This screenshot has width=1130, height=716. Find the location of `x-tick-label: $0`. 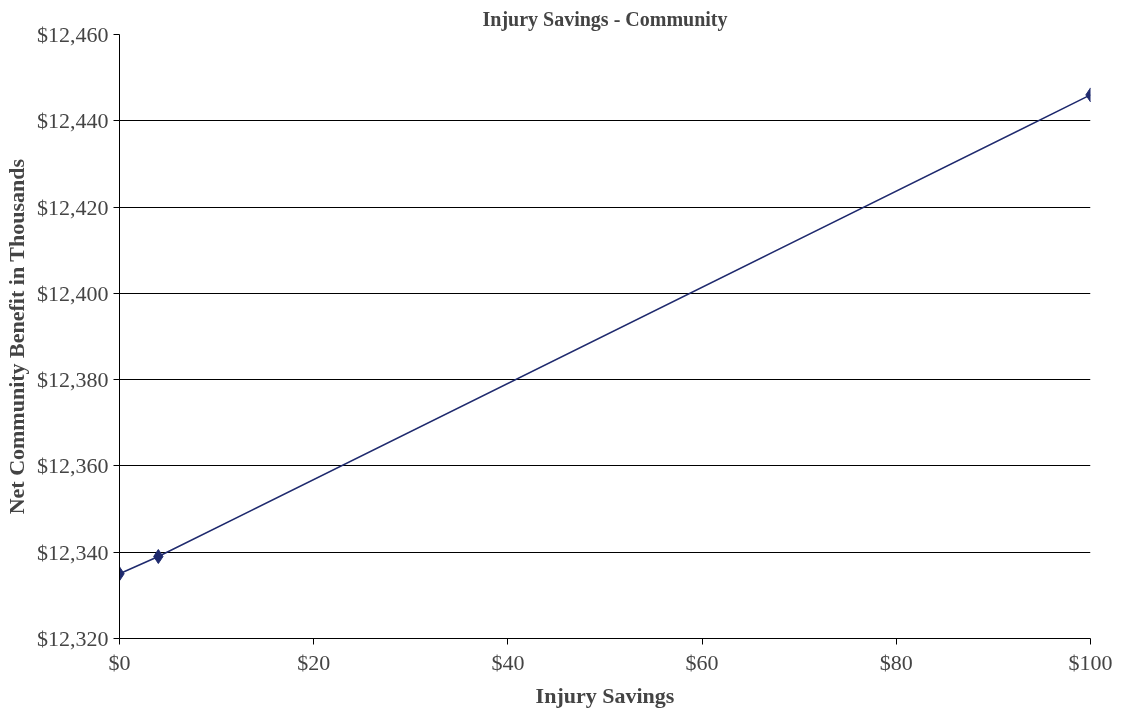

x-tick-label: $0 is located at coordinates (119, 662).